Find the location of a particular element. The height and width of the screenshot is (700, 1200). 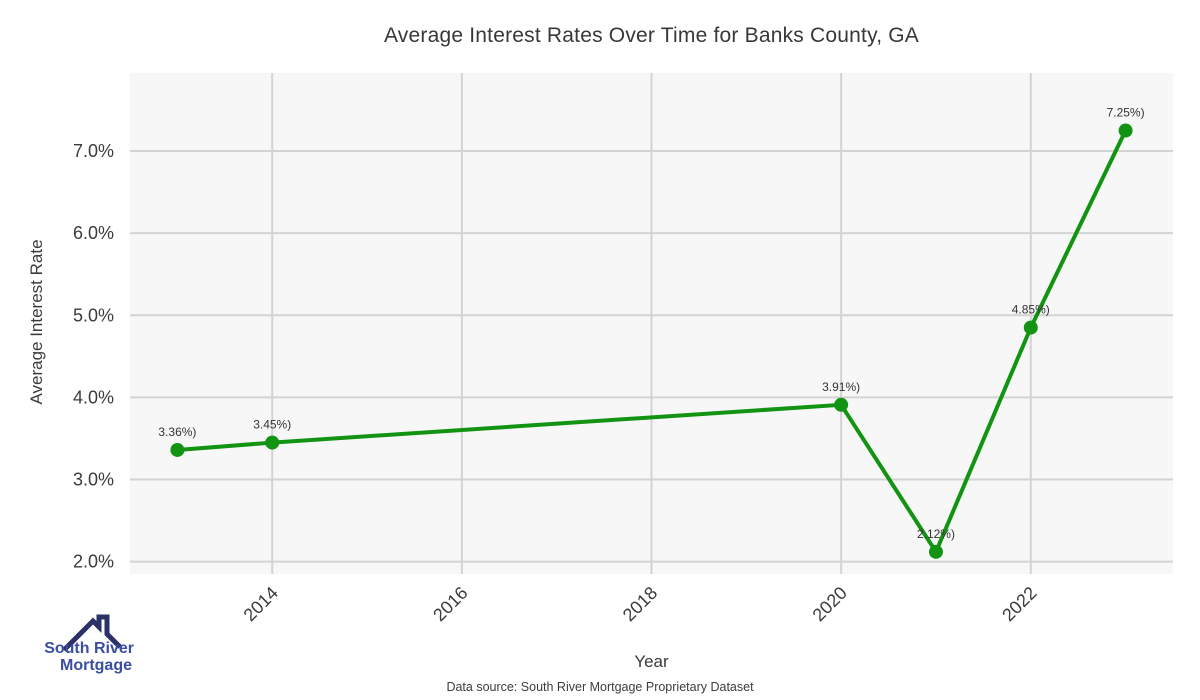

south-river-mortgage-logo: South River Mortgage is located at coordinates (78, 647).